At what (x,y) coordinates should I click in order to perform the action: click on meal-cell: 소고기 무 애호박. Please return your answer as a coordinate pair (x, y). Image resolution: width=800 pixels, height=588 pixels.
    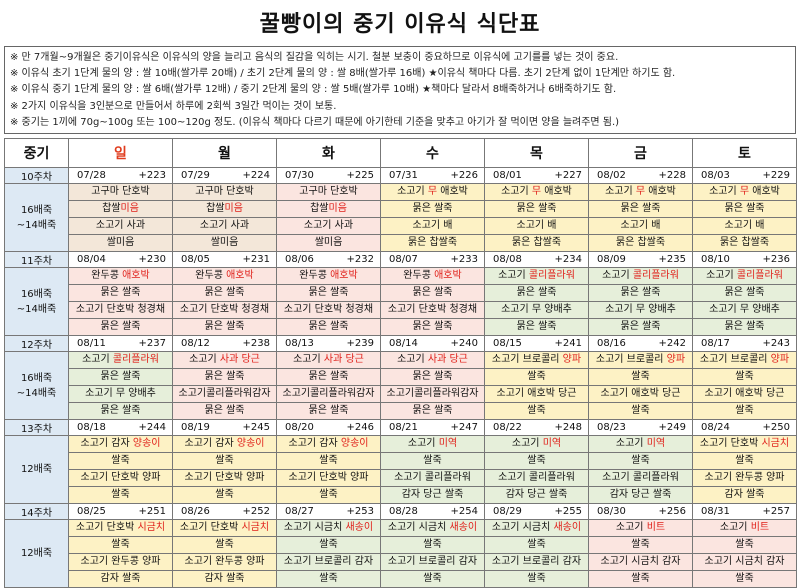
    Looking at the image, I should click on (744, 192).